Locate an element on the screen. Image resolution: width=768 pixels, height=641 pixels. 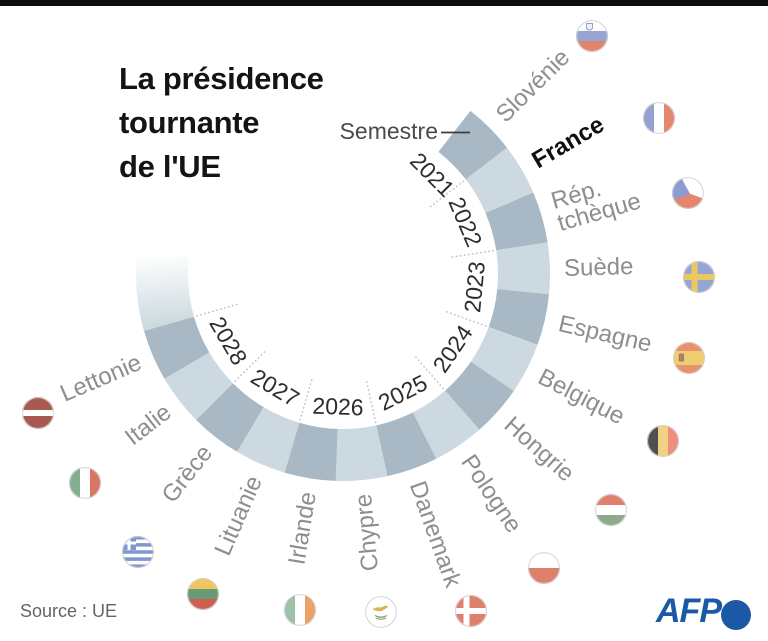
page-title-line-2: tournante is located at coordinates (189, 122).